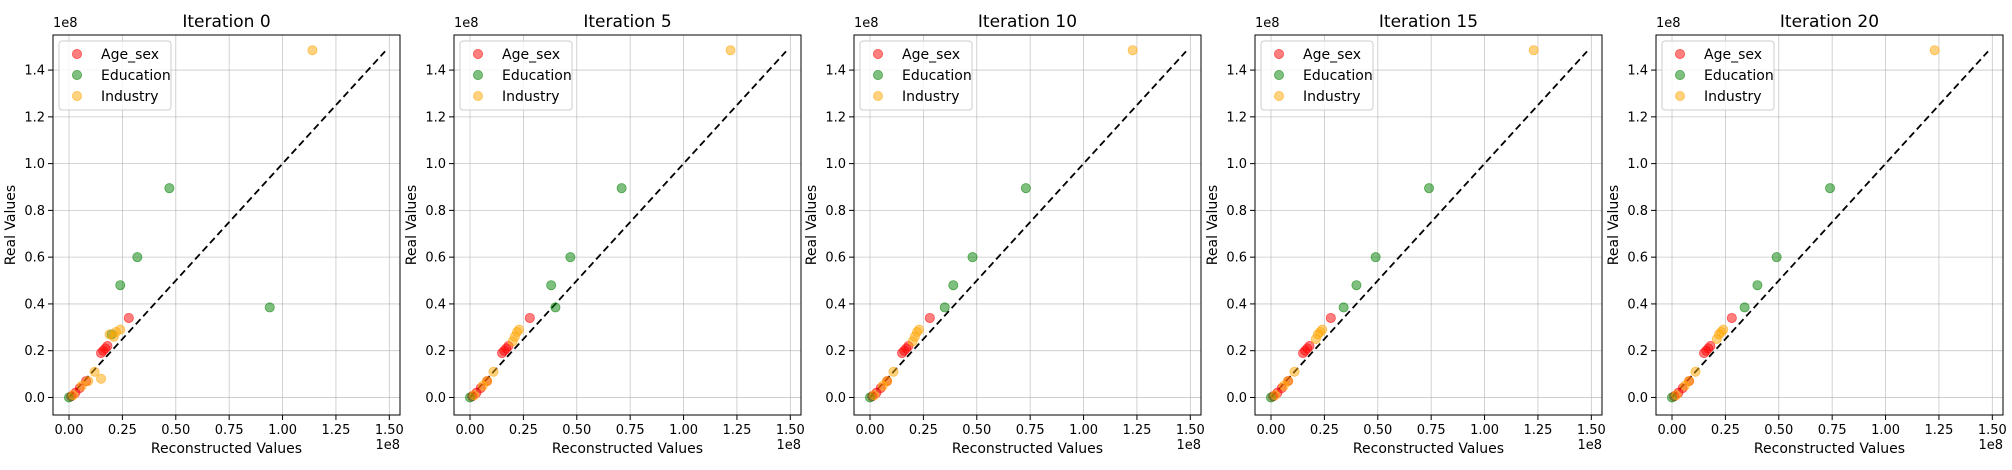  Describe the element at coordinates (1236, 164) in the screenshot. I see `y-tick-label: 1.0` at that location.